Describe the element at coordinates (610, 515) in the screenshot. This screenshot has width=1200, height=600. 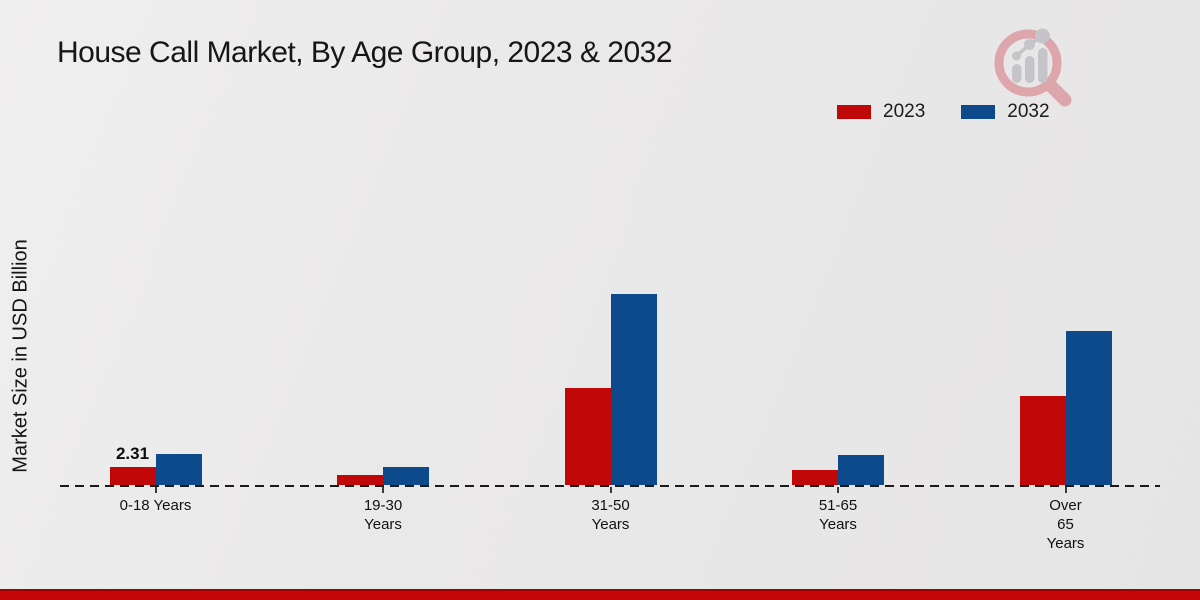
I see `category-label-31-50-years: 31-50 Years` at that location.